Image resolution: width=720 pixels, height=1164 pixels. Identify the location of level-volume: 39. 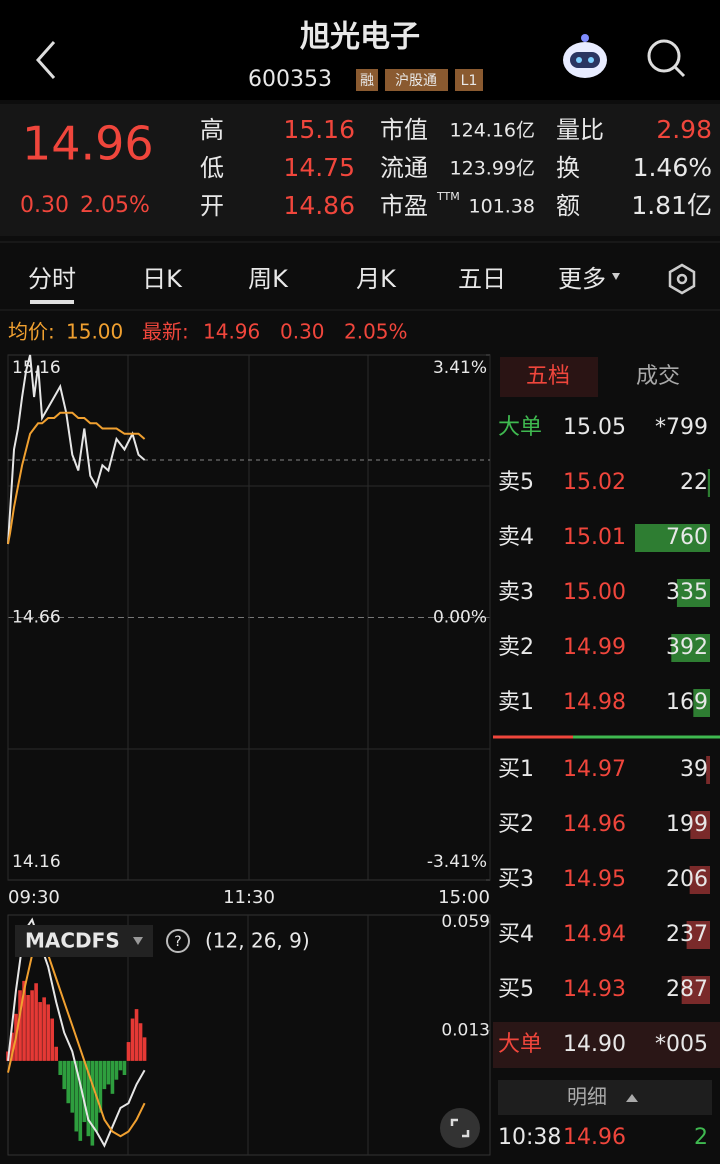
(694, 769).